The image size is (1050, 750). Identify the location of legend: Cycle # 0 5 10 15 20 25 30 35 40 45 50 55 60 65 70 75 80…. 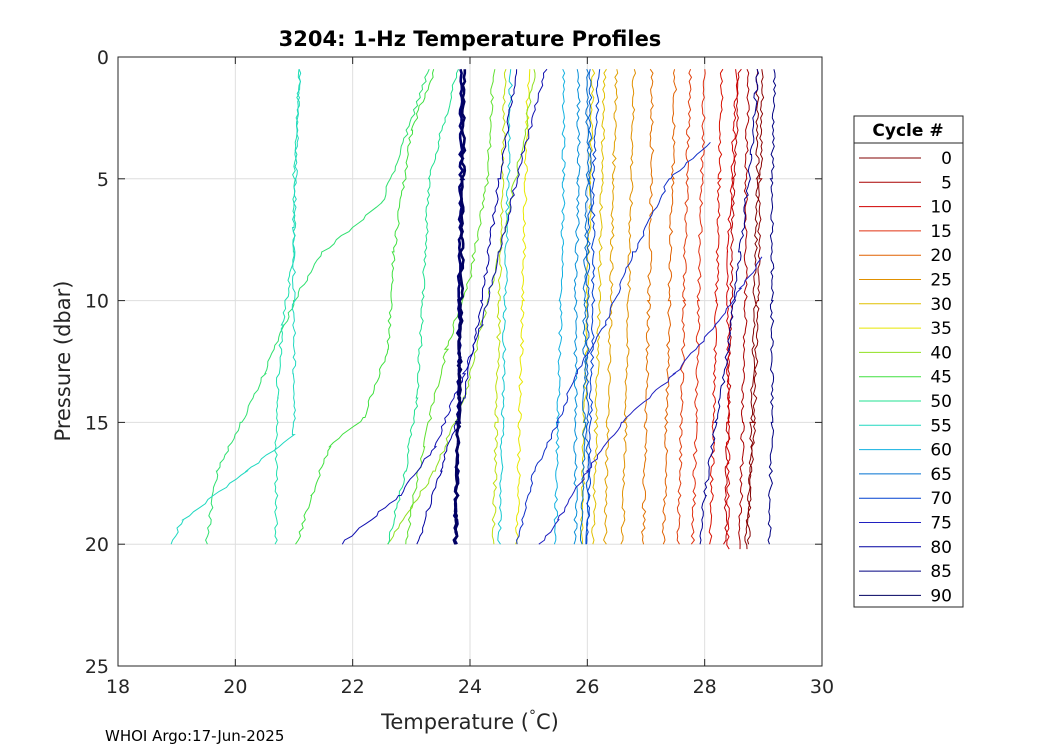
(908, 361).